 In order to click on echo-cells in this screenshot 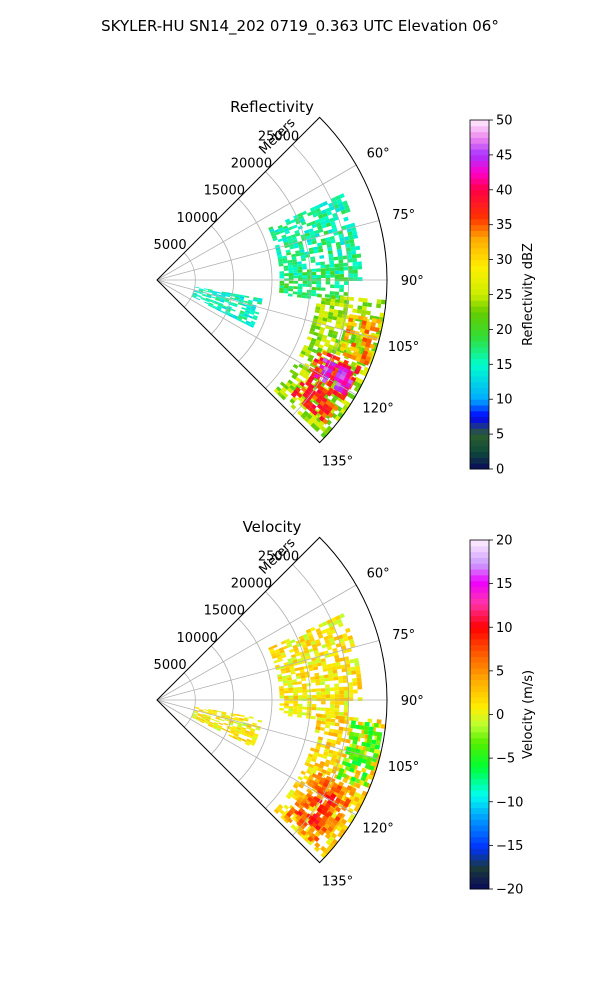, I will do `click(288, 736)`.